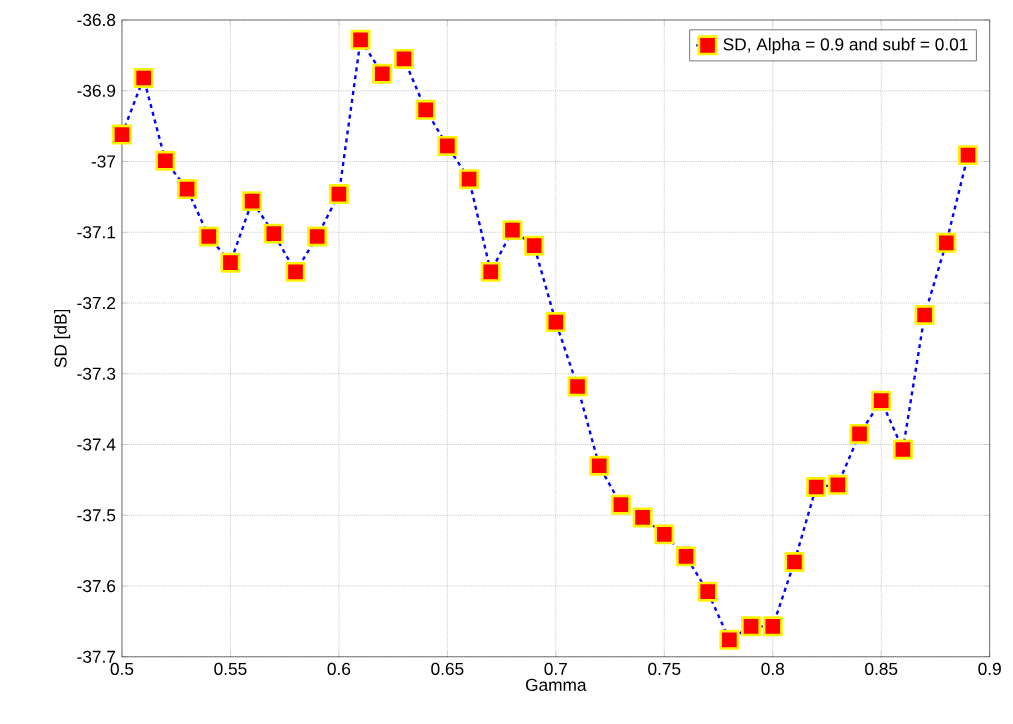  Describe the element at coordinates (96, 90) in the screenshot. I see `y-tick-label: -36.9` at that location.